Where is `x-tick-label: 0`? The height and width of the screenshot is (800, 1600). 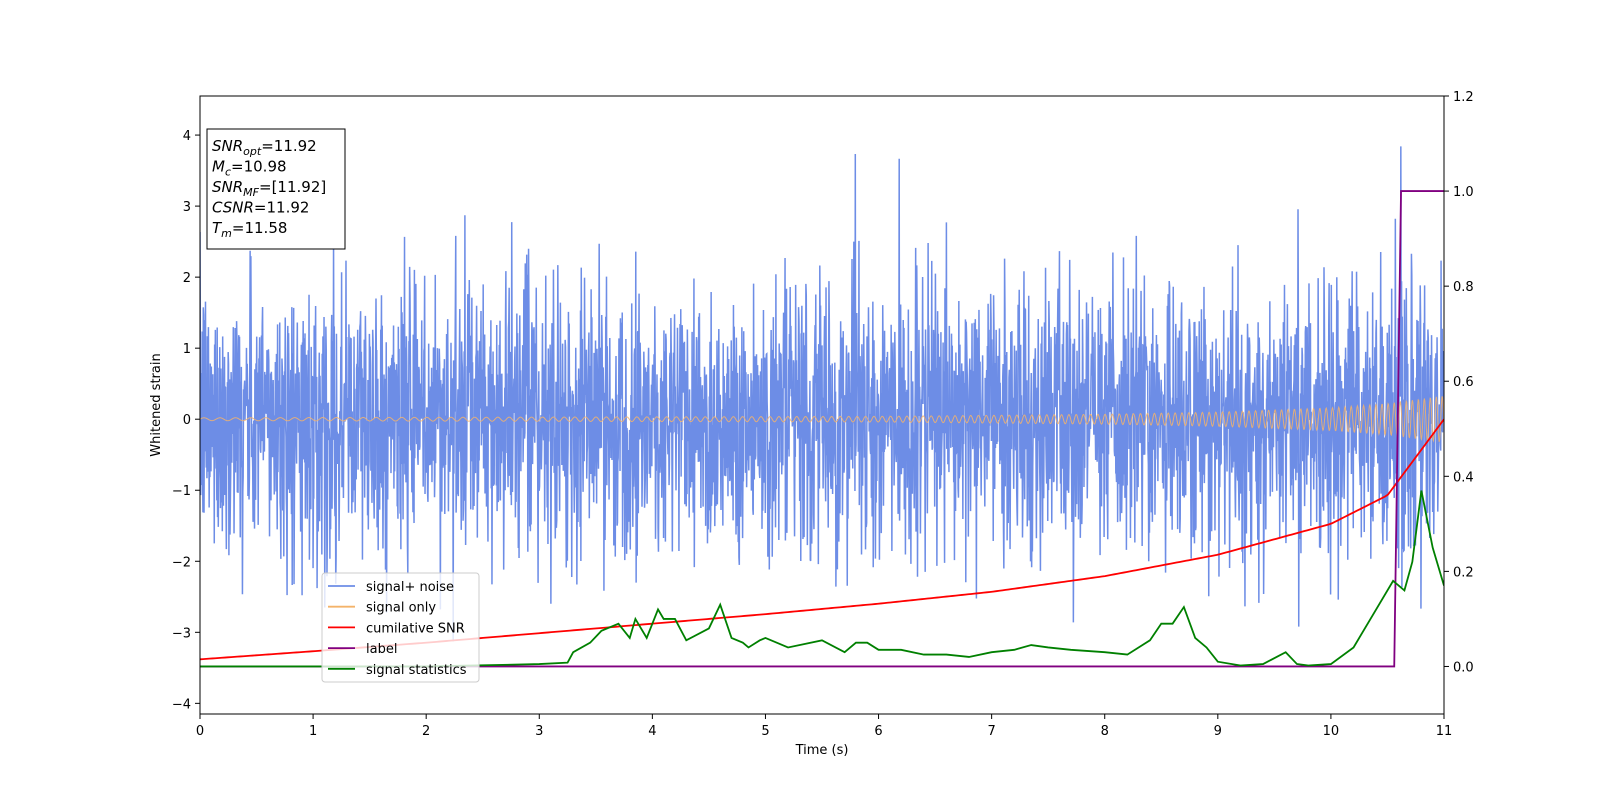 x-tick-label: 0 is located at coordinates (200, 731).